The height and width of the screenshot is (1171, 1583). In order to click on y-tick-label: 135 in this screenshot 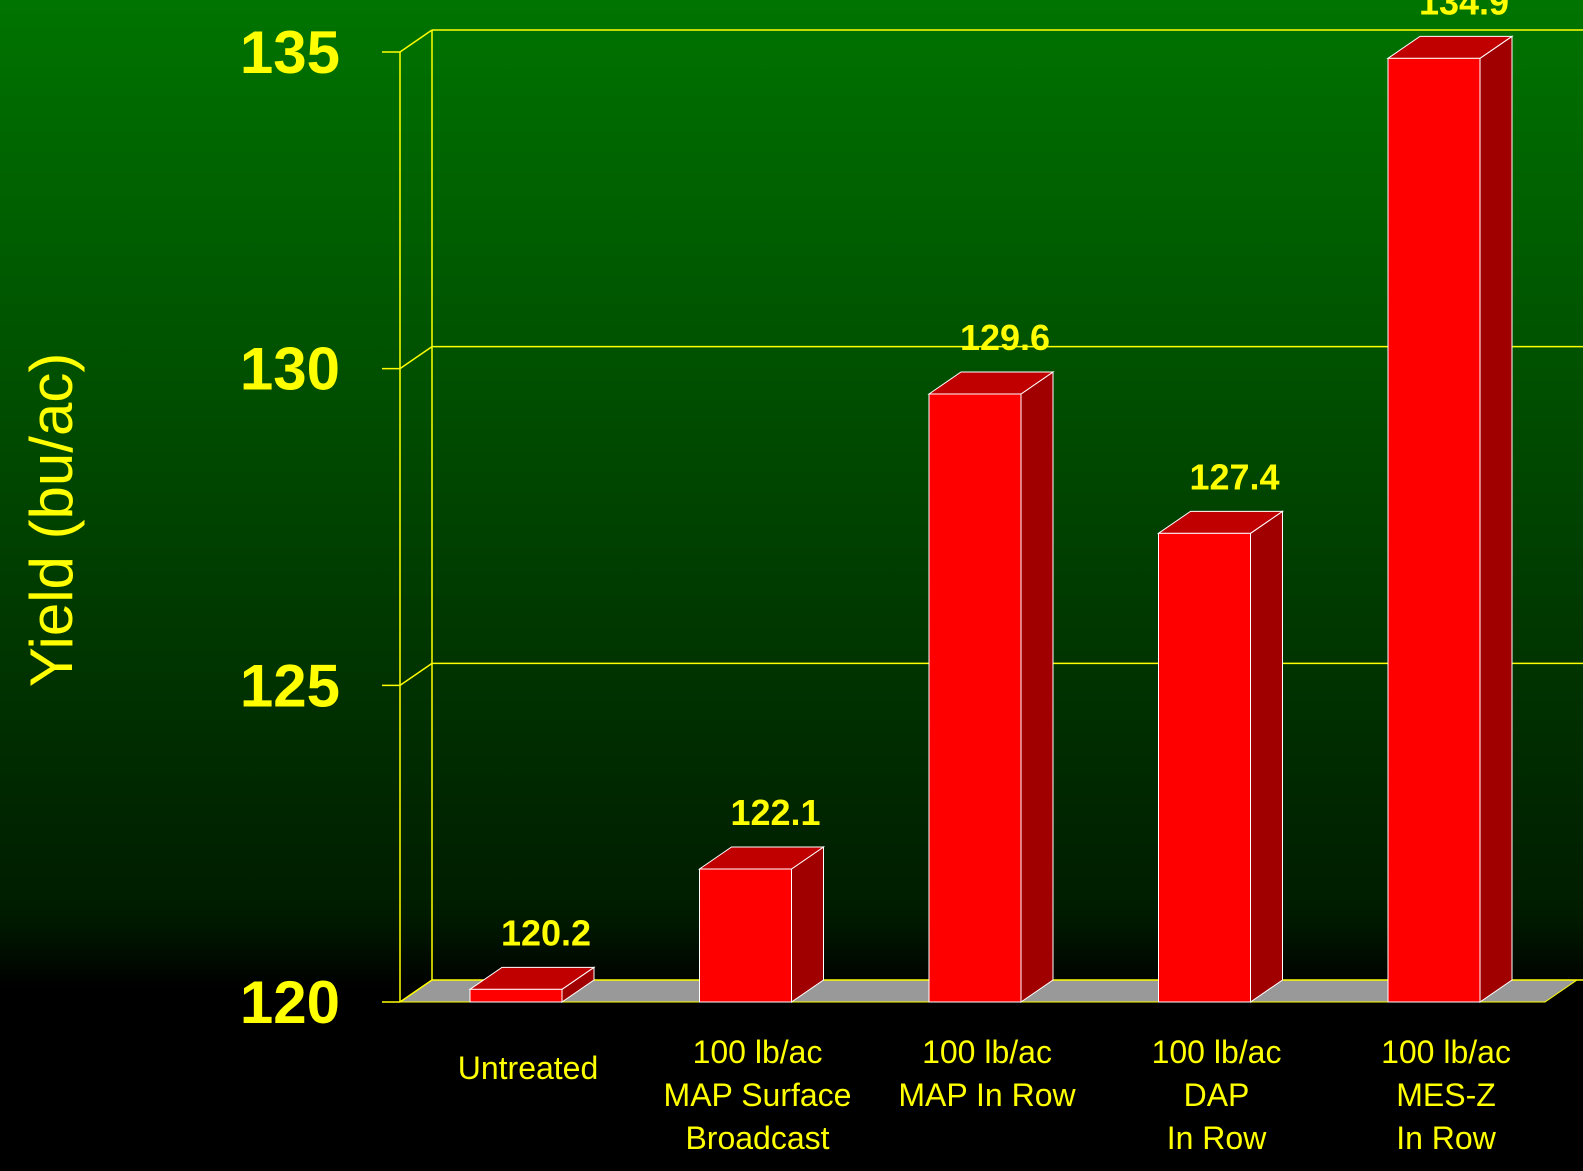, I will do `click(290, 52)`.